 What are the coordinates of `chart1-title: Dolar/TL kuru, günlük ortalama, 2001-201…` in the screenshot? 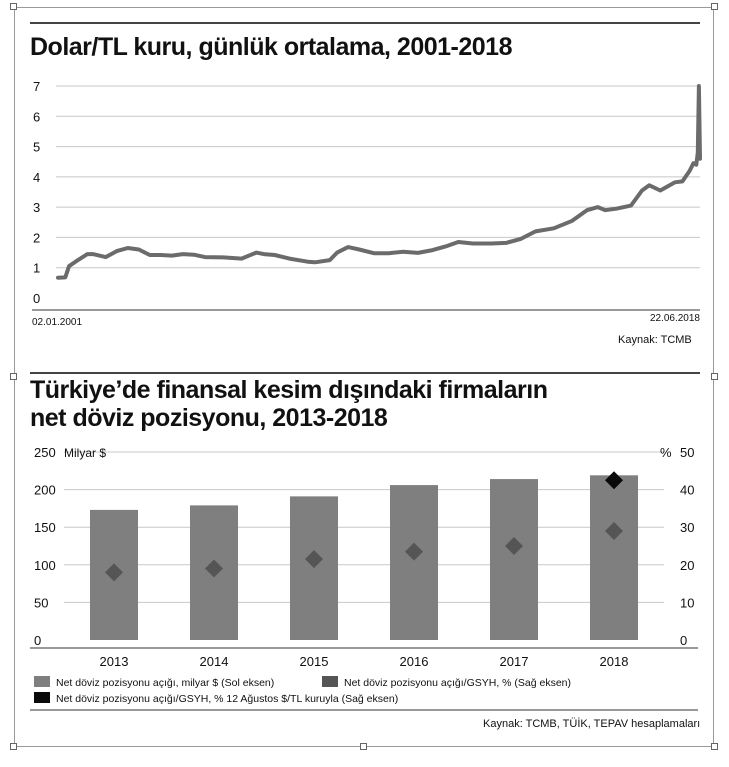 It's located at (271, 47).